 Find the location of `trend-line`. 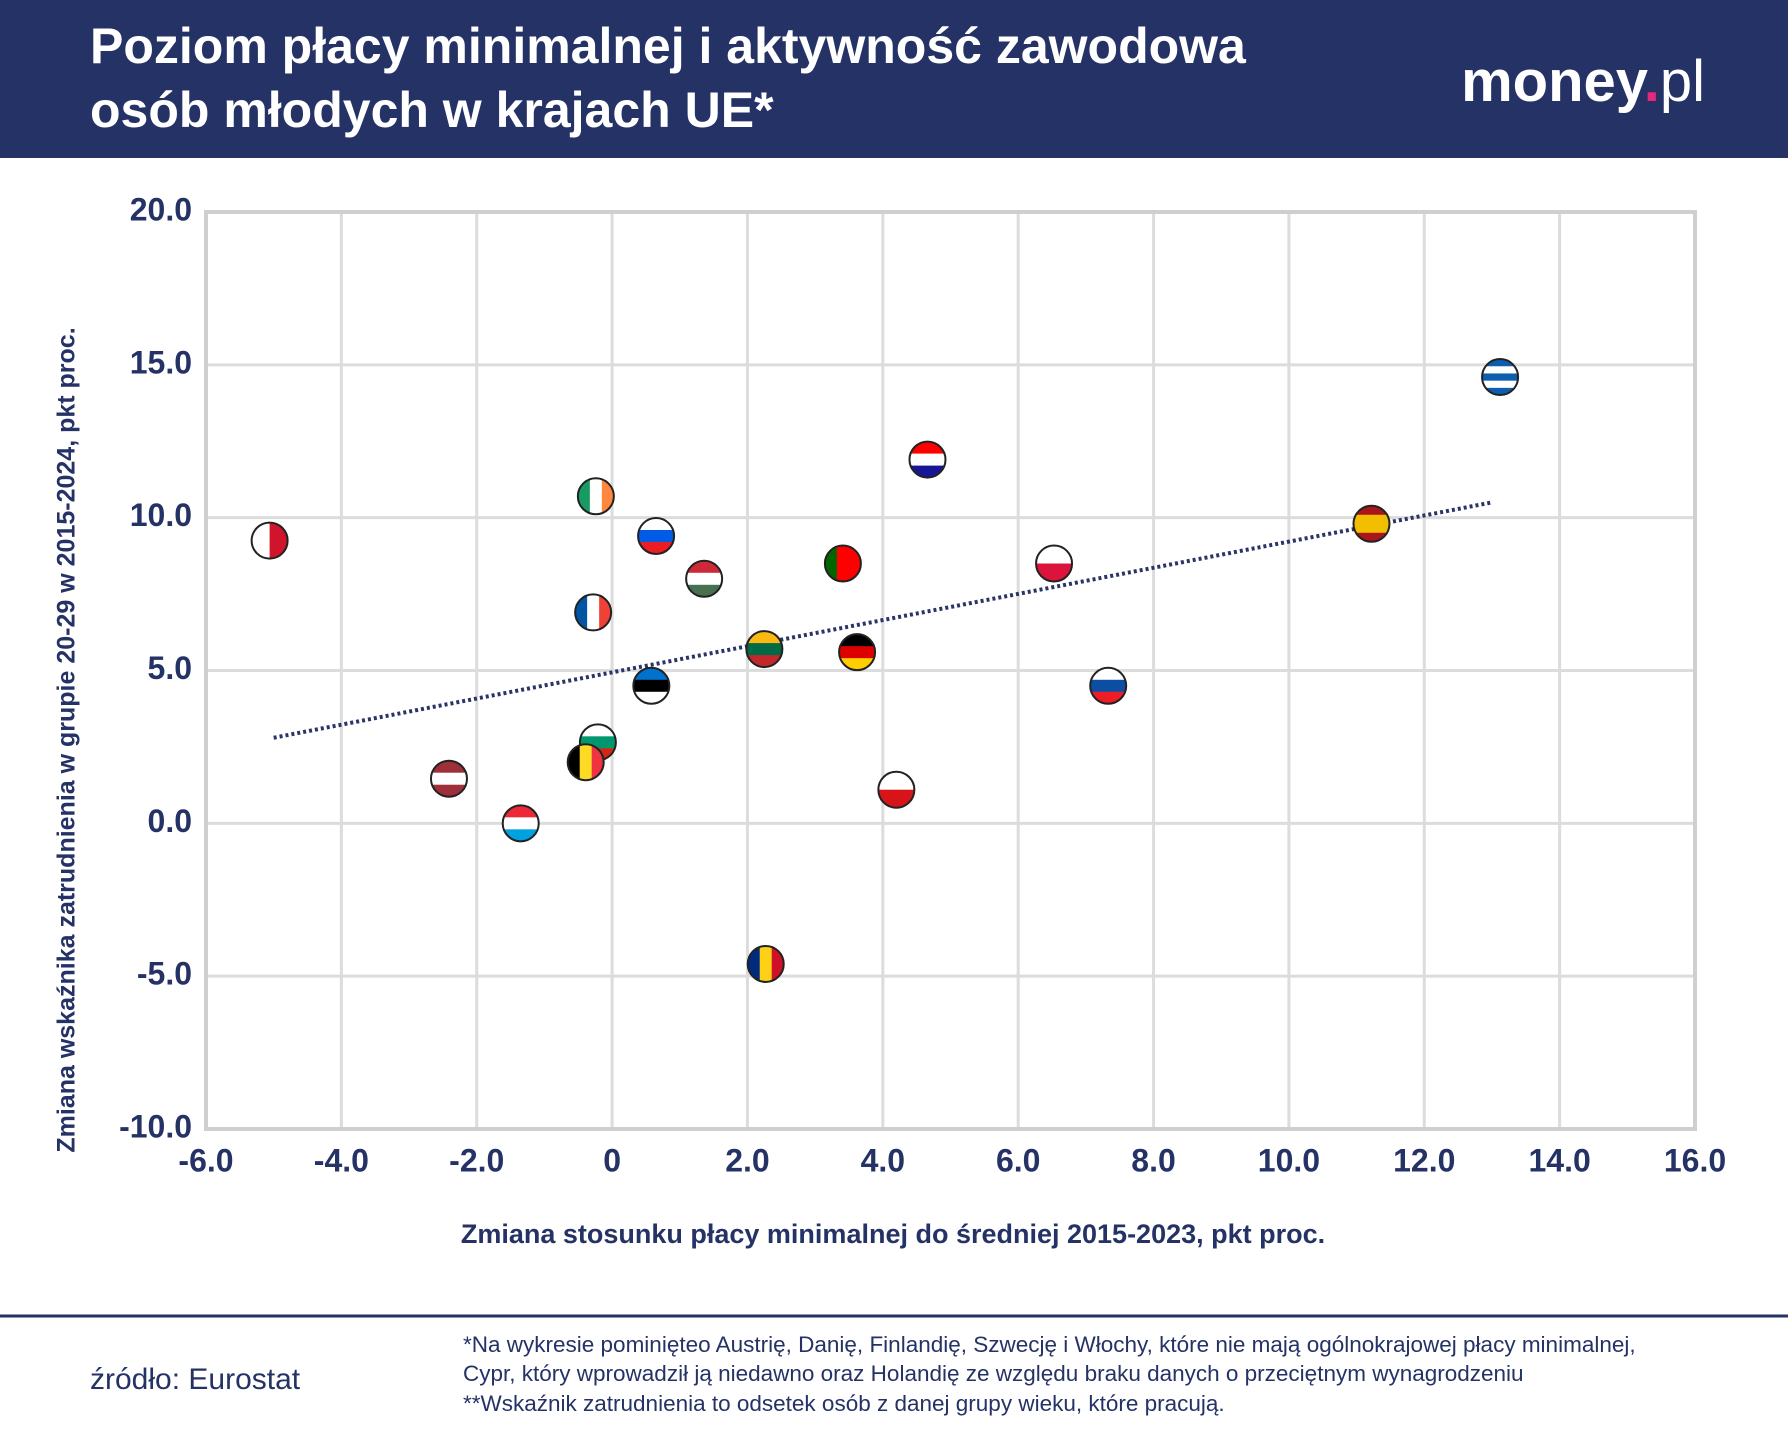

trend-line is located at coordinates (883, 620).